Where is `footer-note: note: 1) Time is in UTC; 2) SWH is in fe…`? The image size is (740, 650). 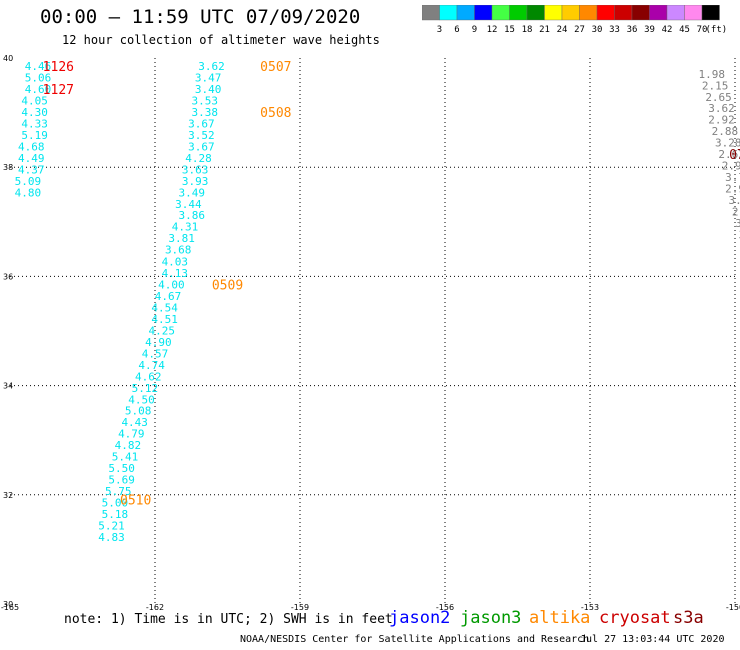 footer-note: note: 1) Time is in UTC; 2) SWH is in fe… is located at coordinates (228, 619).